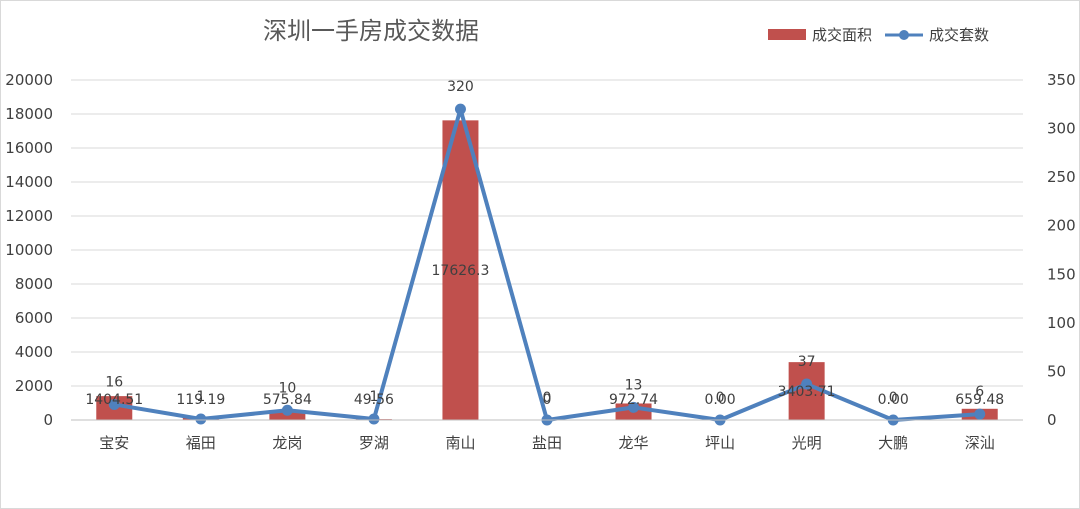 The height and width of the screenshot is (509, 1080). Describe the element at coordinates (1061, 226) in the screenshot. I see `right-tick-label: 200` at that location.